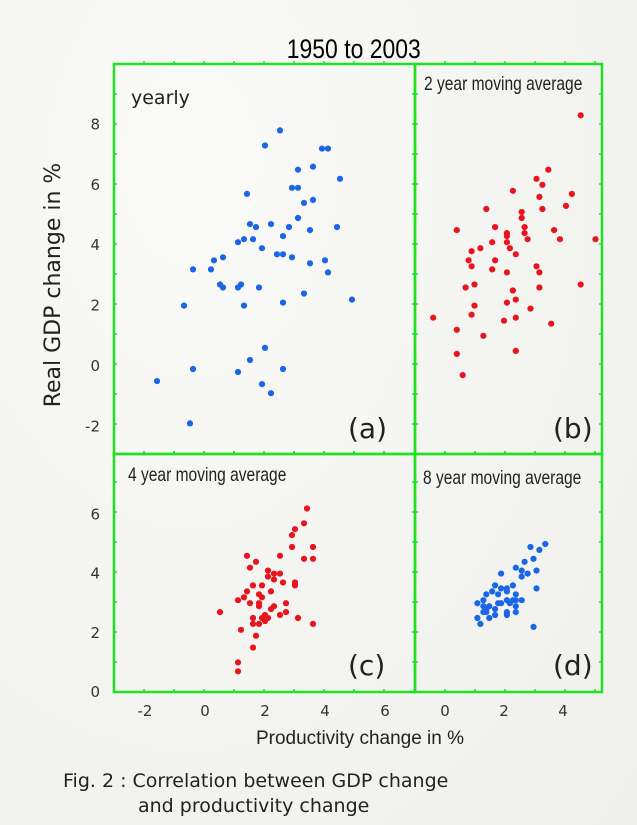  Describe the element at coordinates (95, 124) in the screenshot. I see `y-tick-label: 8` at that location.